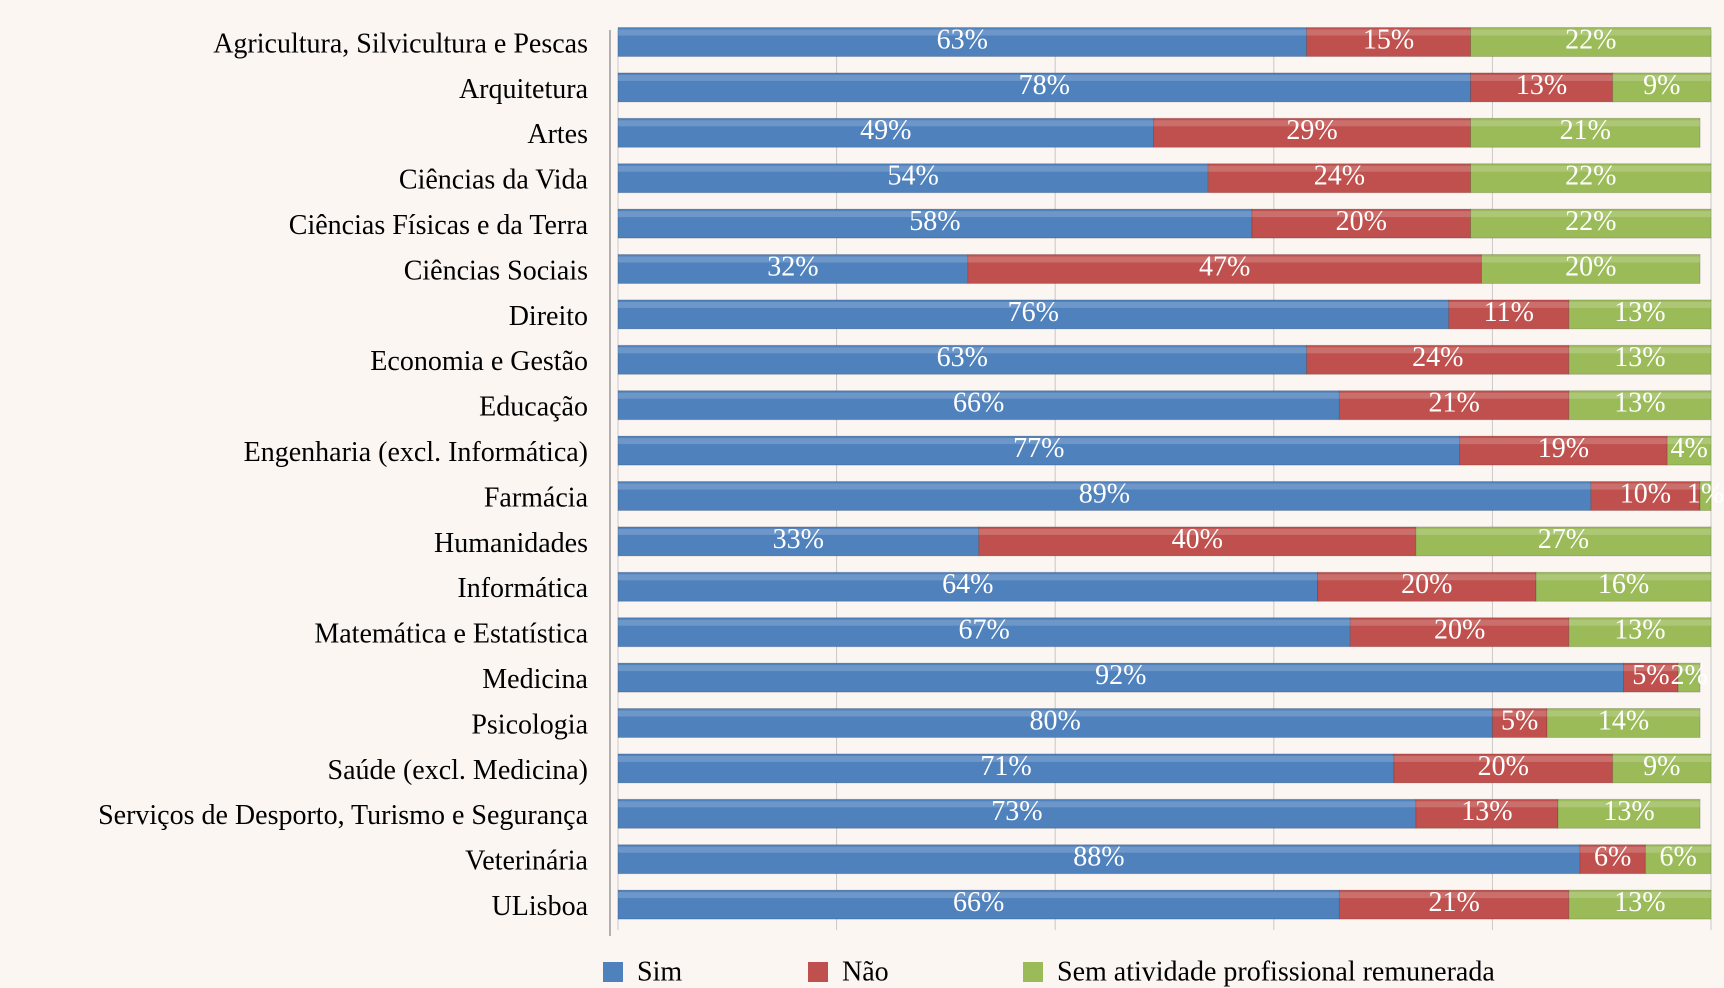  Describe the element at coordinates (1563, 539) in the screenshot. I see `data-label: 27%` at that location.